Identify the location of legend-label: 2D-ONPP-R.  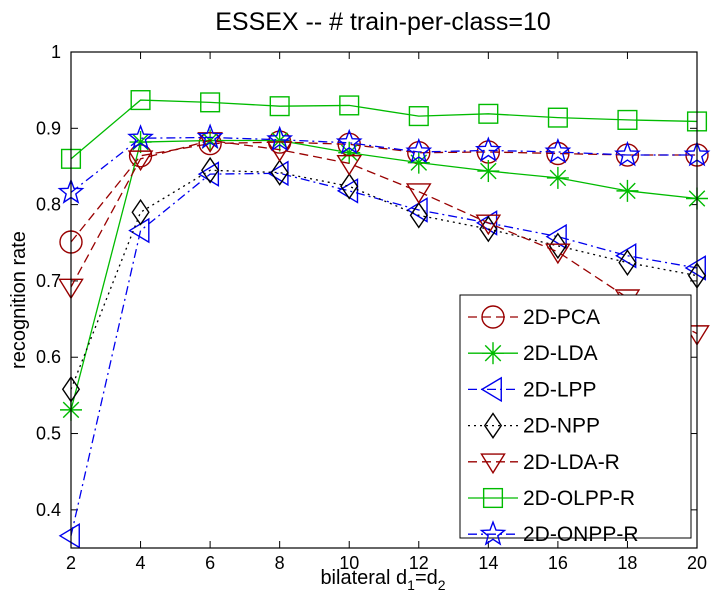
(581, 534).